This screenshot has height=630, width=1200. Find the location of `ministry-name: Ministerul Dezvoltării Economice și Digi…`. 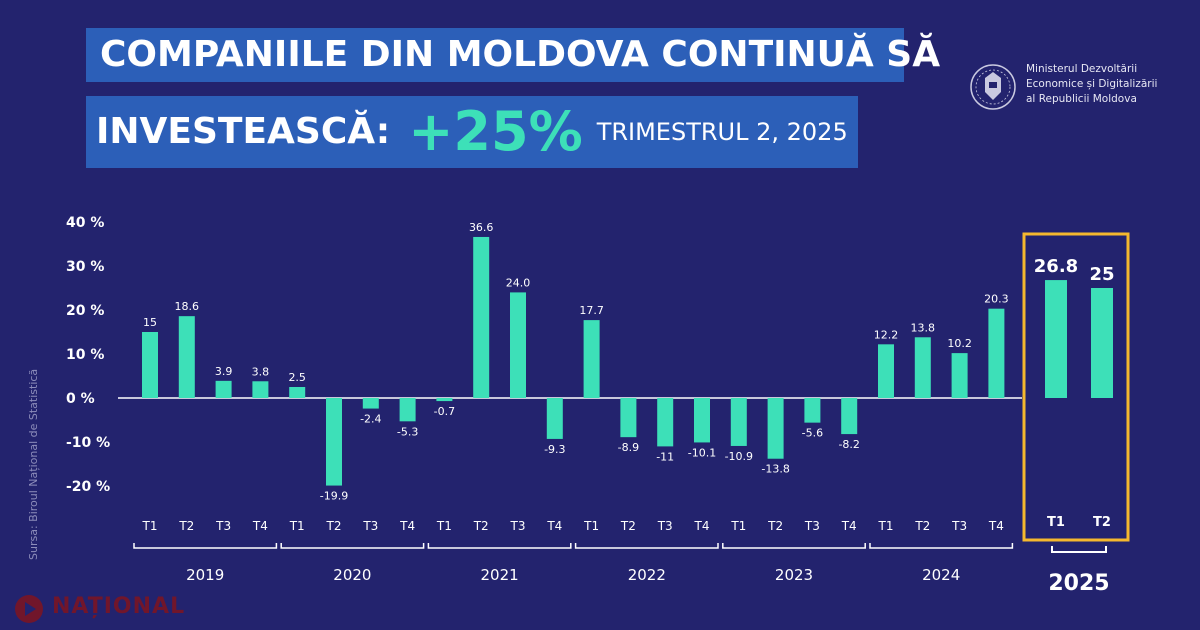

ministry-name: Ministerul Dezvoltării Economice și Digi… is located at coordinates (1091, 84).